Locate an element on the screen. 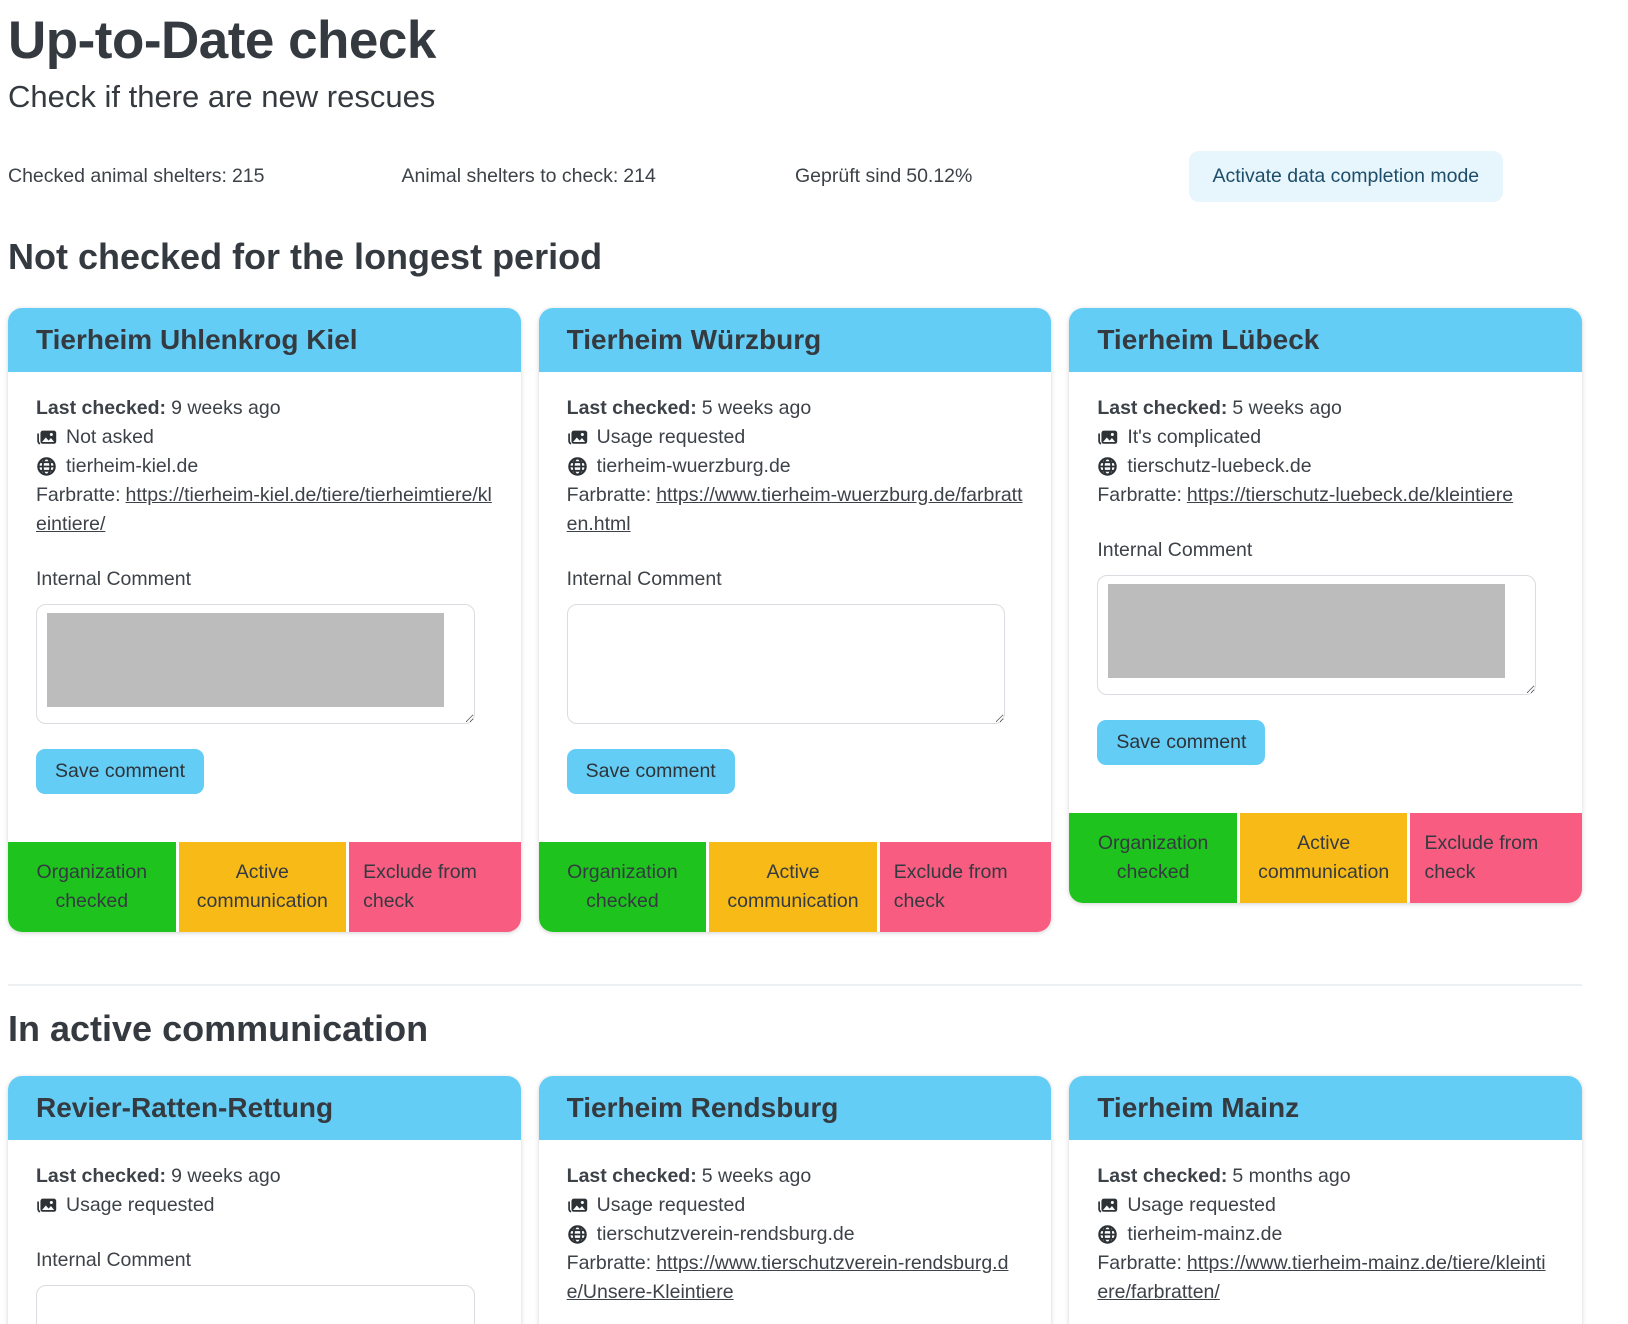  status-text: It's complicated is located at coordinates (1194, 437).